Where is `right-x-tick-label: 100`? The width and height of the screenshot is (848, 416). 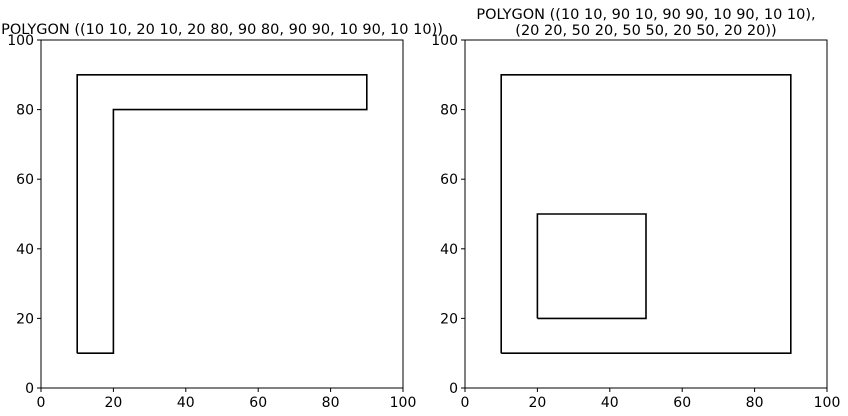 right-x-tick-label: 100 is located at coordinates (827, 403).